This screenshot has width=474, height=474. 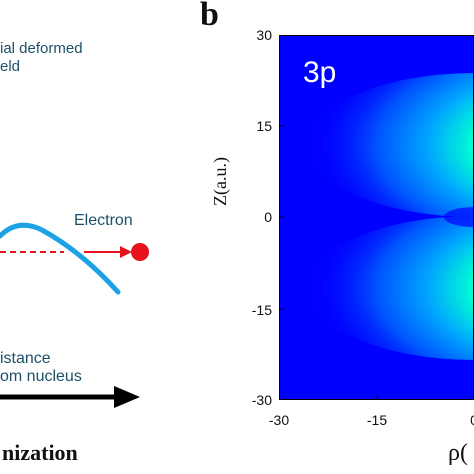 What do you see at coordinates (41, 48) in the screenshot?
I see `field-label-line1: ial deformed` at bounding box center [41, 48].